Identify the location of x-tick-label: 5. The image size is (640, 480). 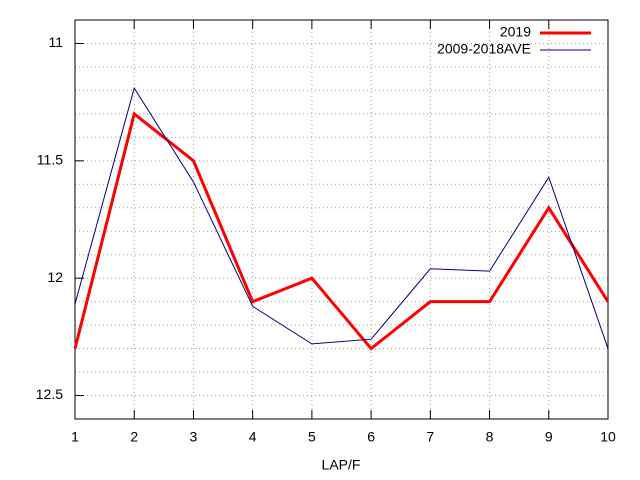
(312, 437).